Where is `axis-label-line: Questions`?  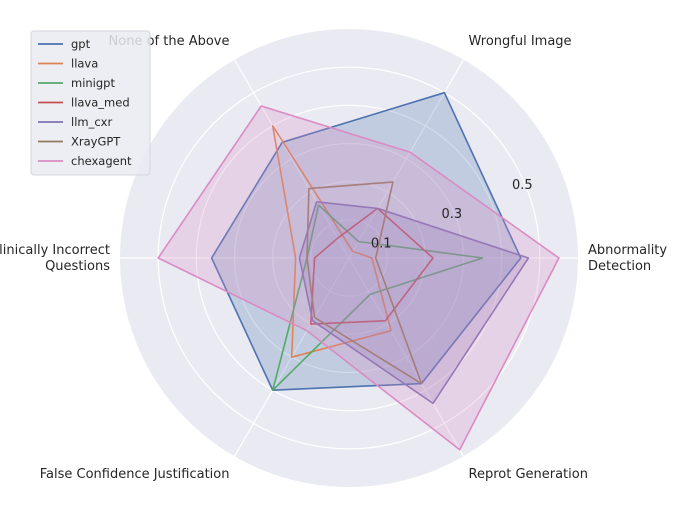 axis-label-line: Questions is located at coordinates (77, 266).